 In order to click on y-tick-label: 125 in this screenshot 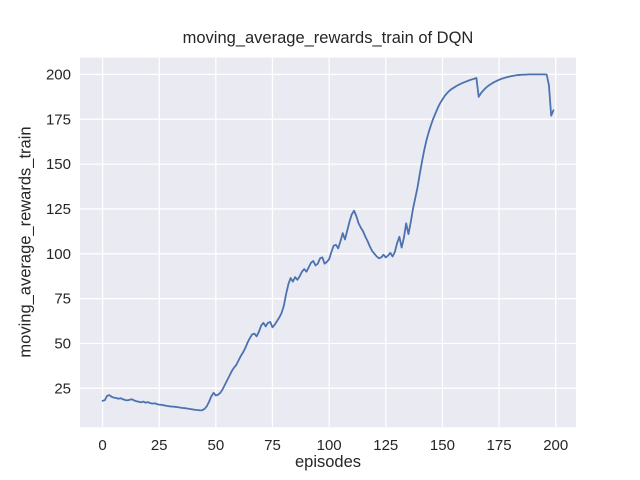, I will do `click(58, 209)`.